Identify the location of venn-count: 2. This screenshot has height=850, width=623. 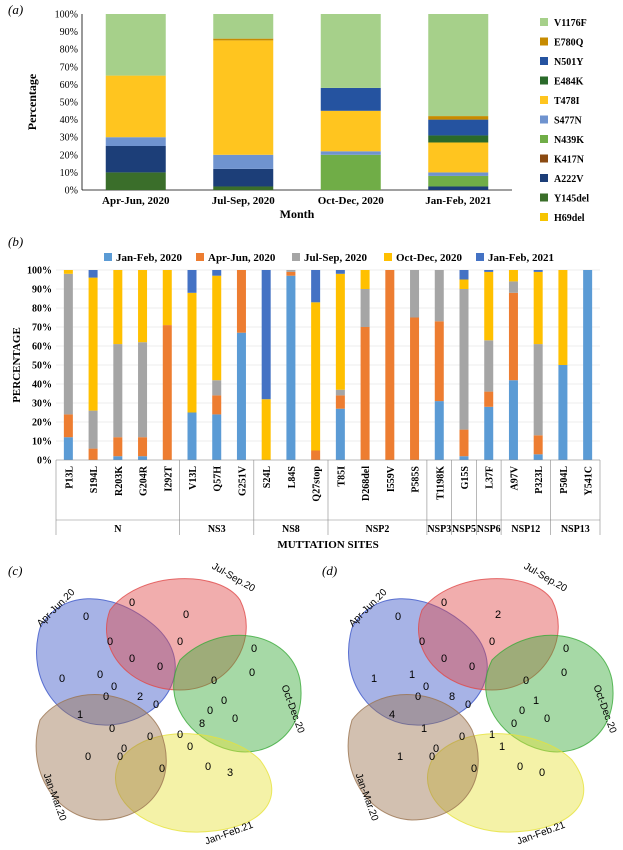
(140, 697).